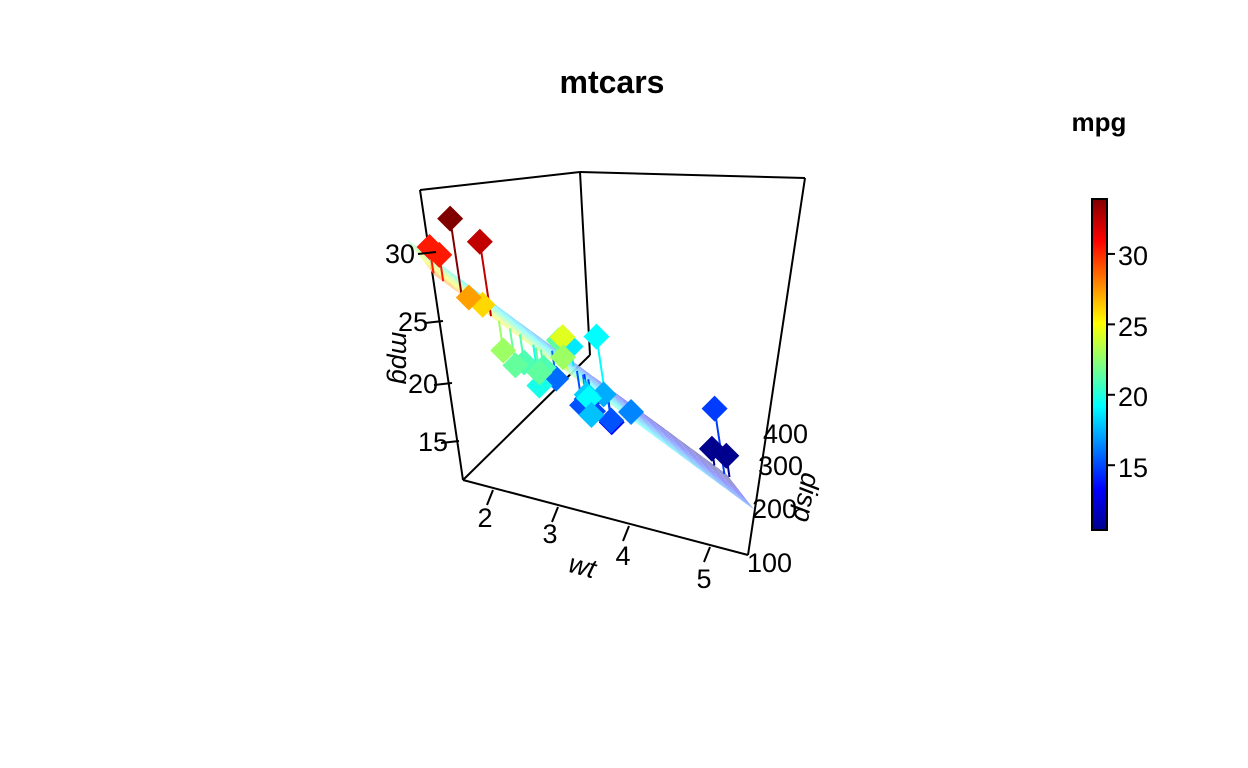  I want to click on chart-title: mtcars, so click(612, 82).